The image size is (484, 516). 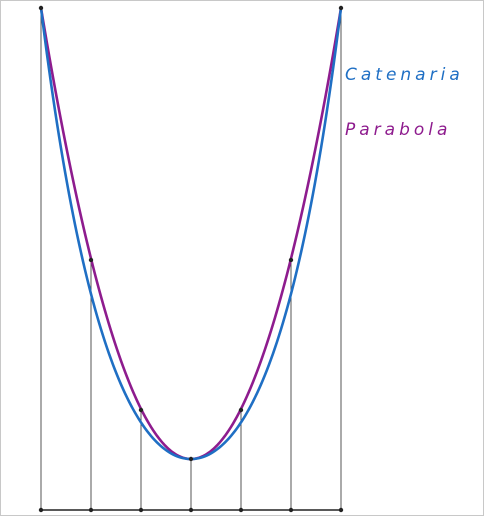 What do you see at coordinates (404, 75) in the screenshot?
I see `legend-catenaria: Catenaria` at bounding box center [404, 75].